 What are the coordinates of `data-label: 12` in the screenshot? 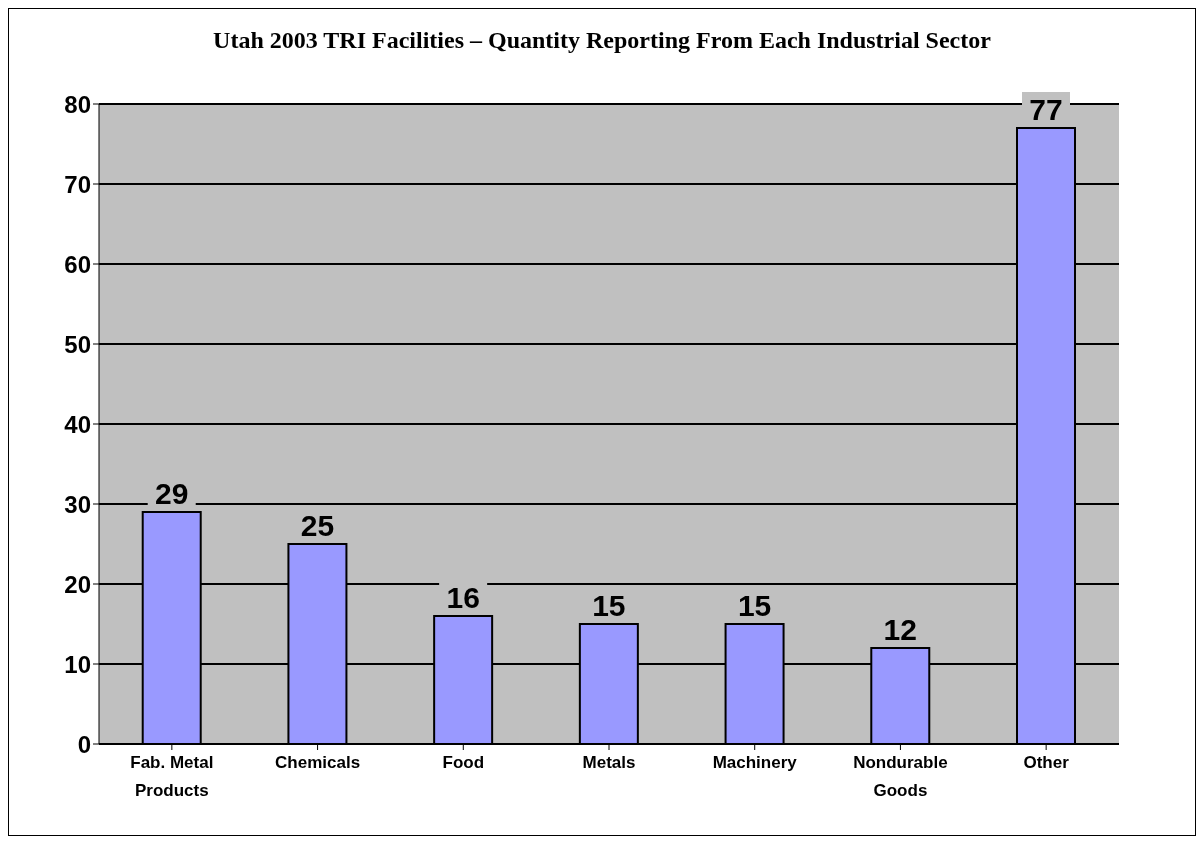 It's located at (900, 629).